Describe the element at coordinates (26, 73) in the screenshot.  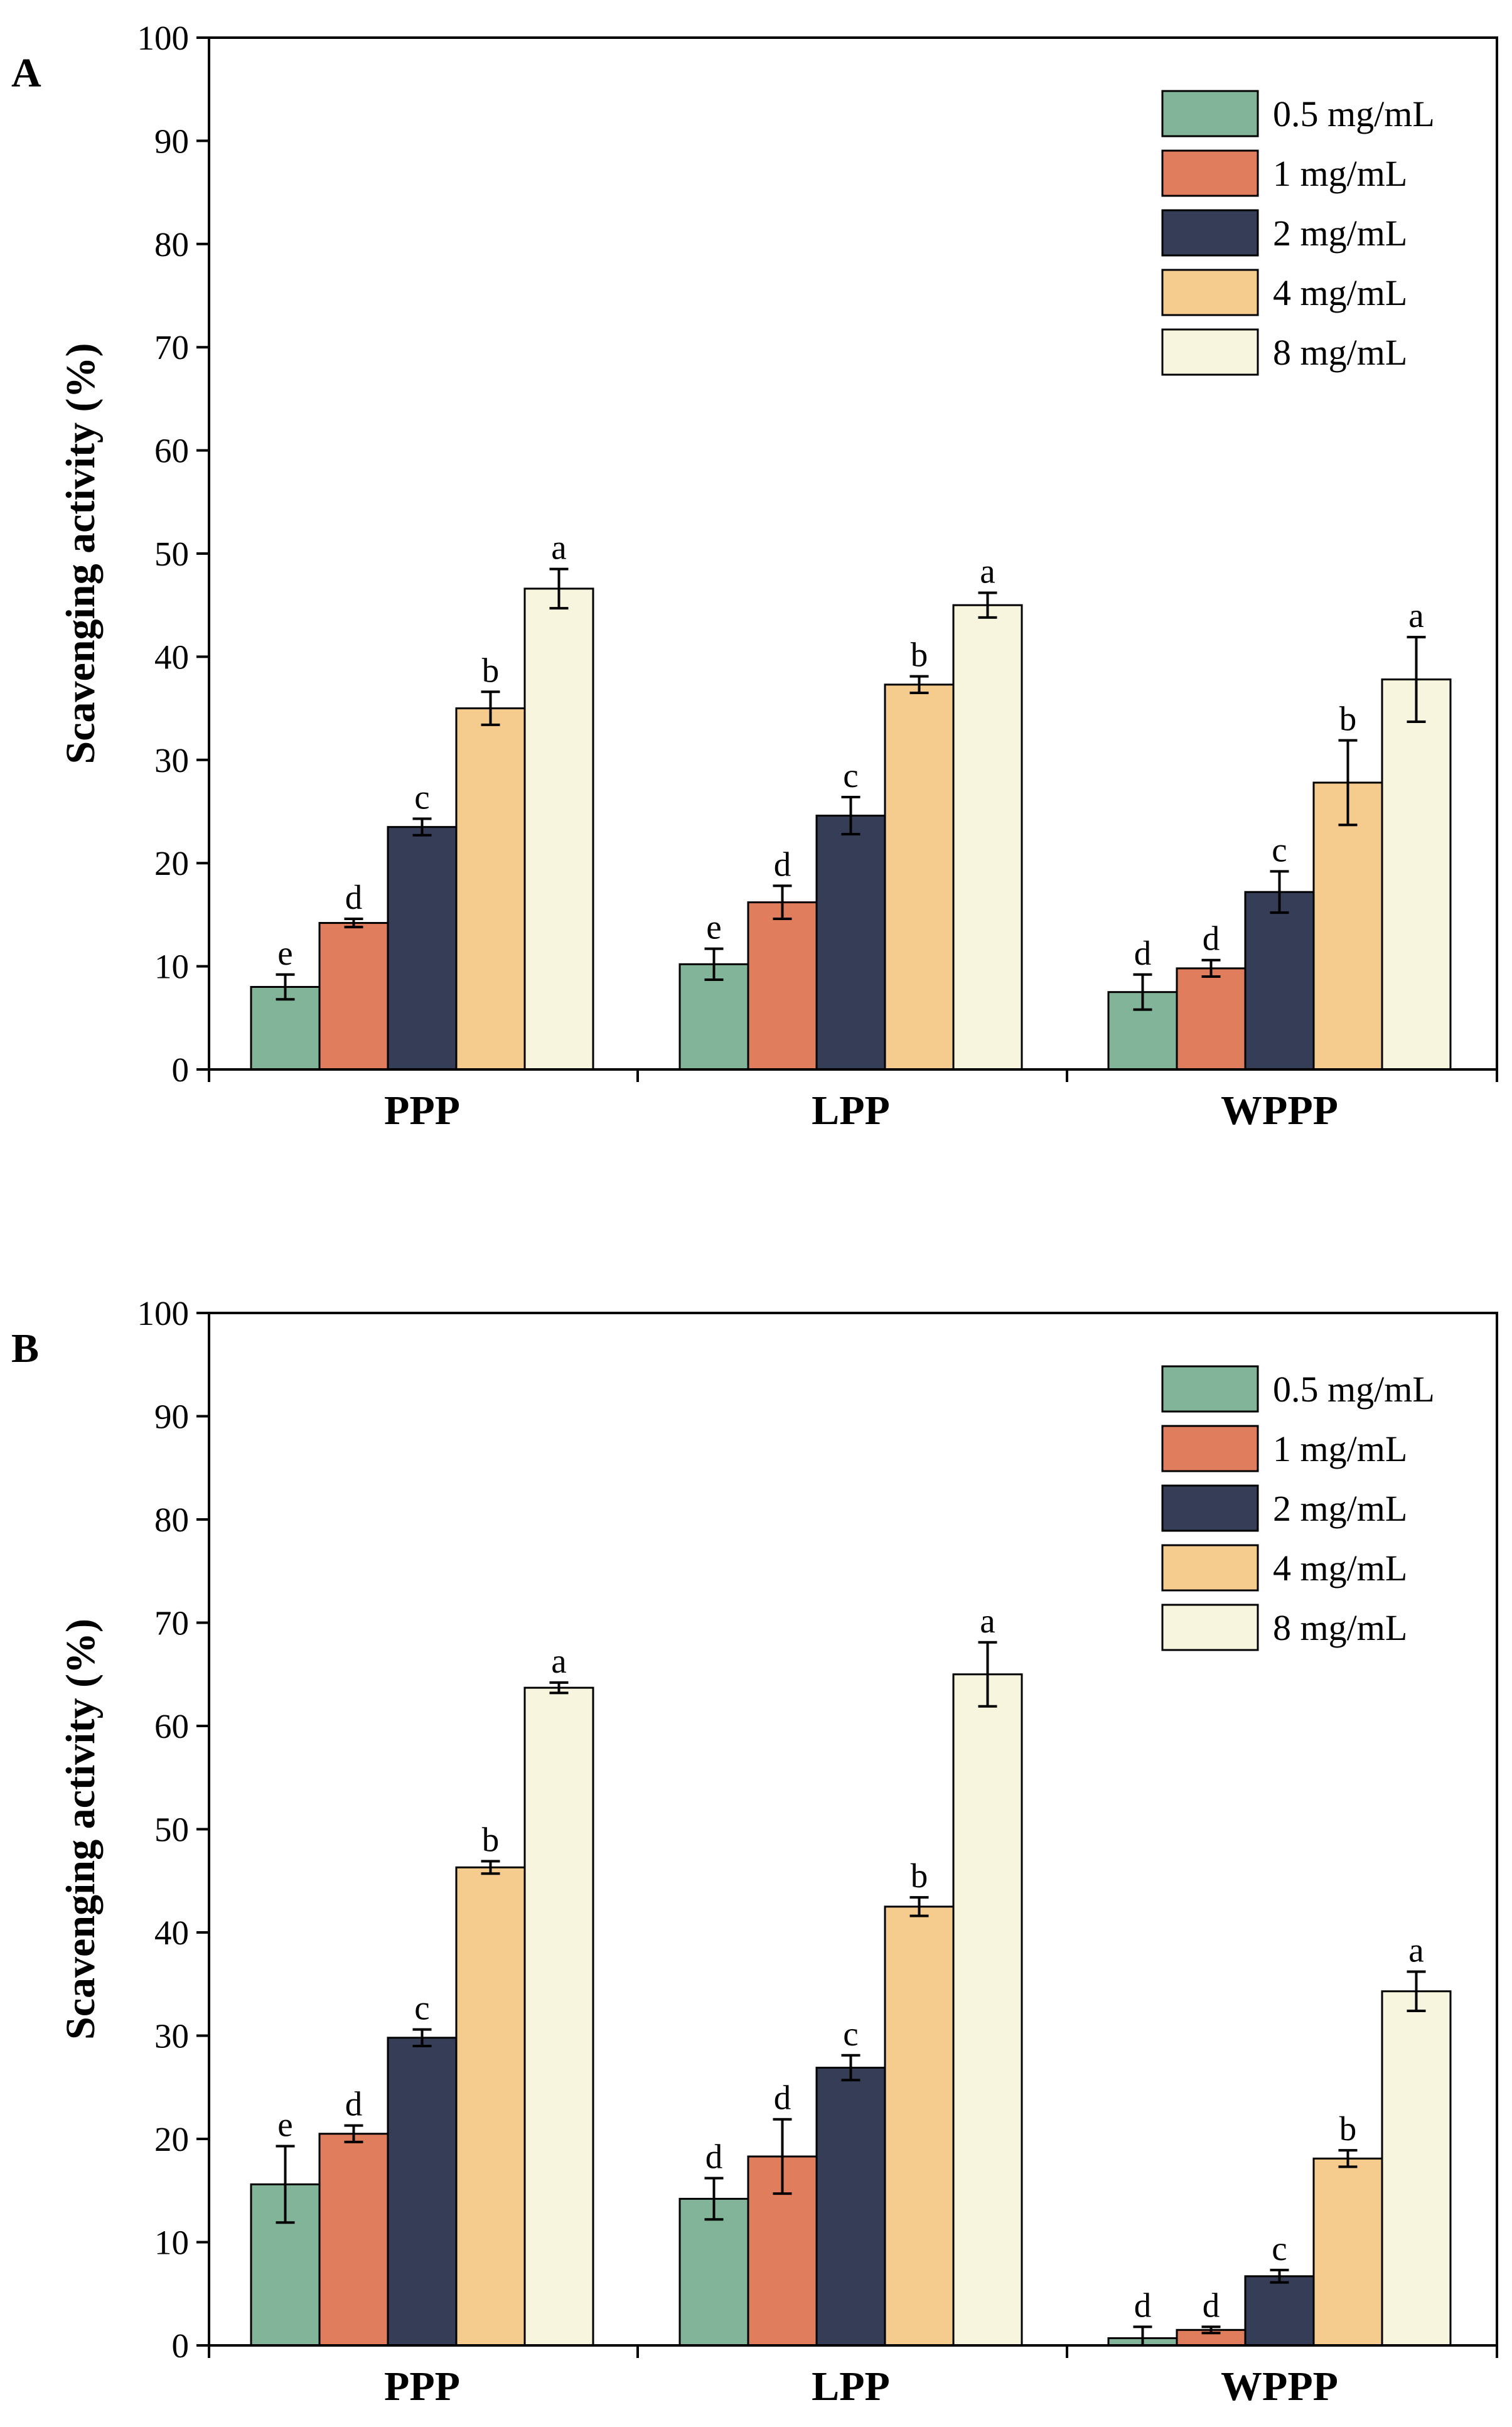
I see `panel-letter: A` at that location.